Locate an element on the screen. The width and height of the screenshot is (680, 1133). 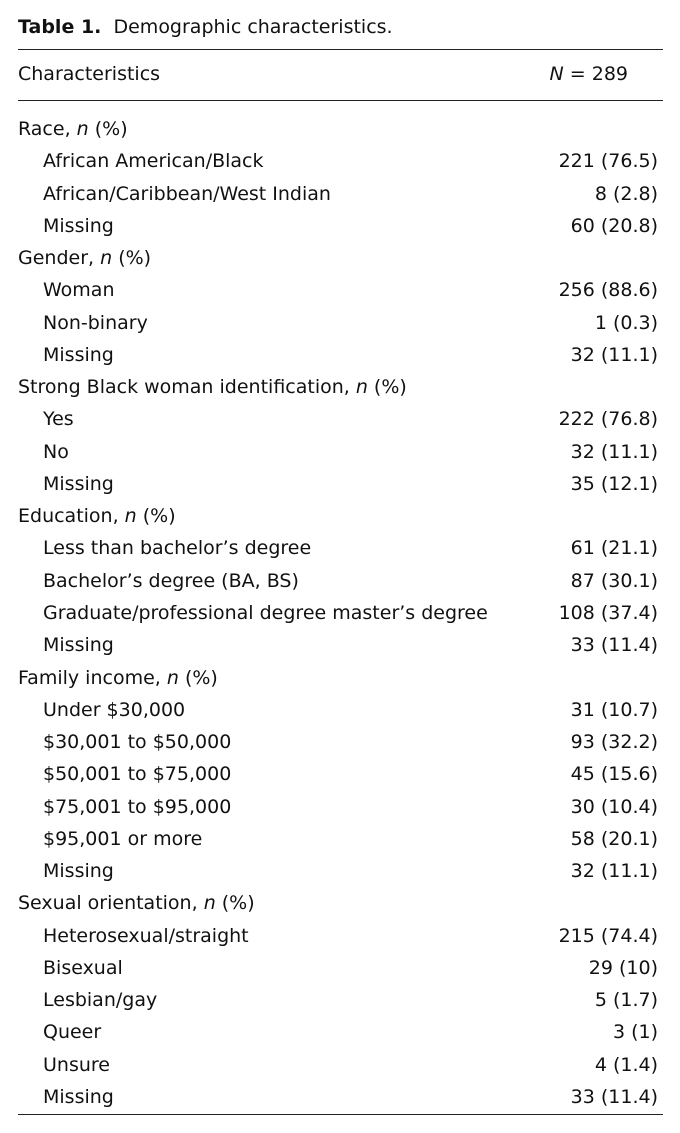
row-value: 222 (76.8) is located at coordinates (608, 419).